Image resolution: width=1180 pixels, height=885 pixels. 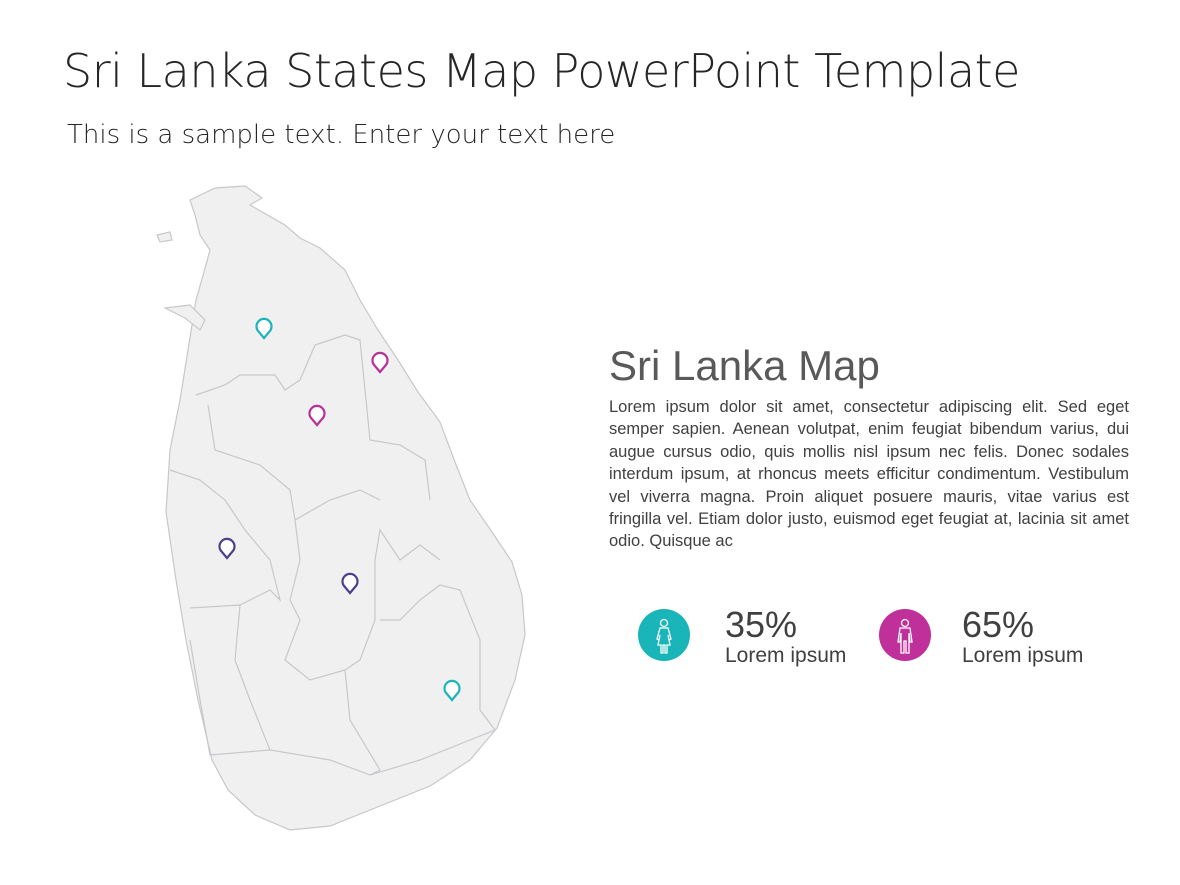 I want to click on male-icon, so click(x=905, y=635).